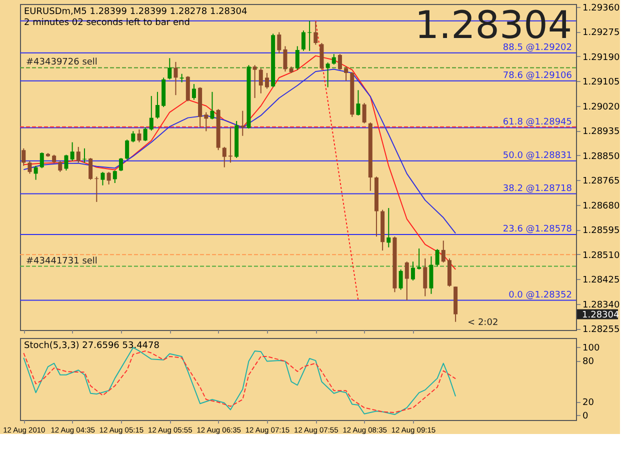 This screenshot has height=456, width=625. I want to click on y-tick-label: 1.28340, so click(601, 305).